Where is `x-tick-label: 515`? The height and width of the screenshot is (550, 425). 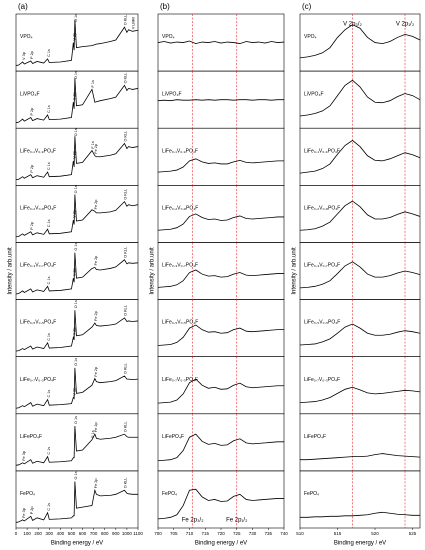
x-tick-label: 515 is located at coordinates (338, 533).